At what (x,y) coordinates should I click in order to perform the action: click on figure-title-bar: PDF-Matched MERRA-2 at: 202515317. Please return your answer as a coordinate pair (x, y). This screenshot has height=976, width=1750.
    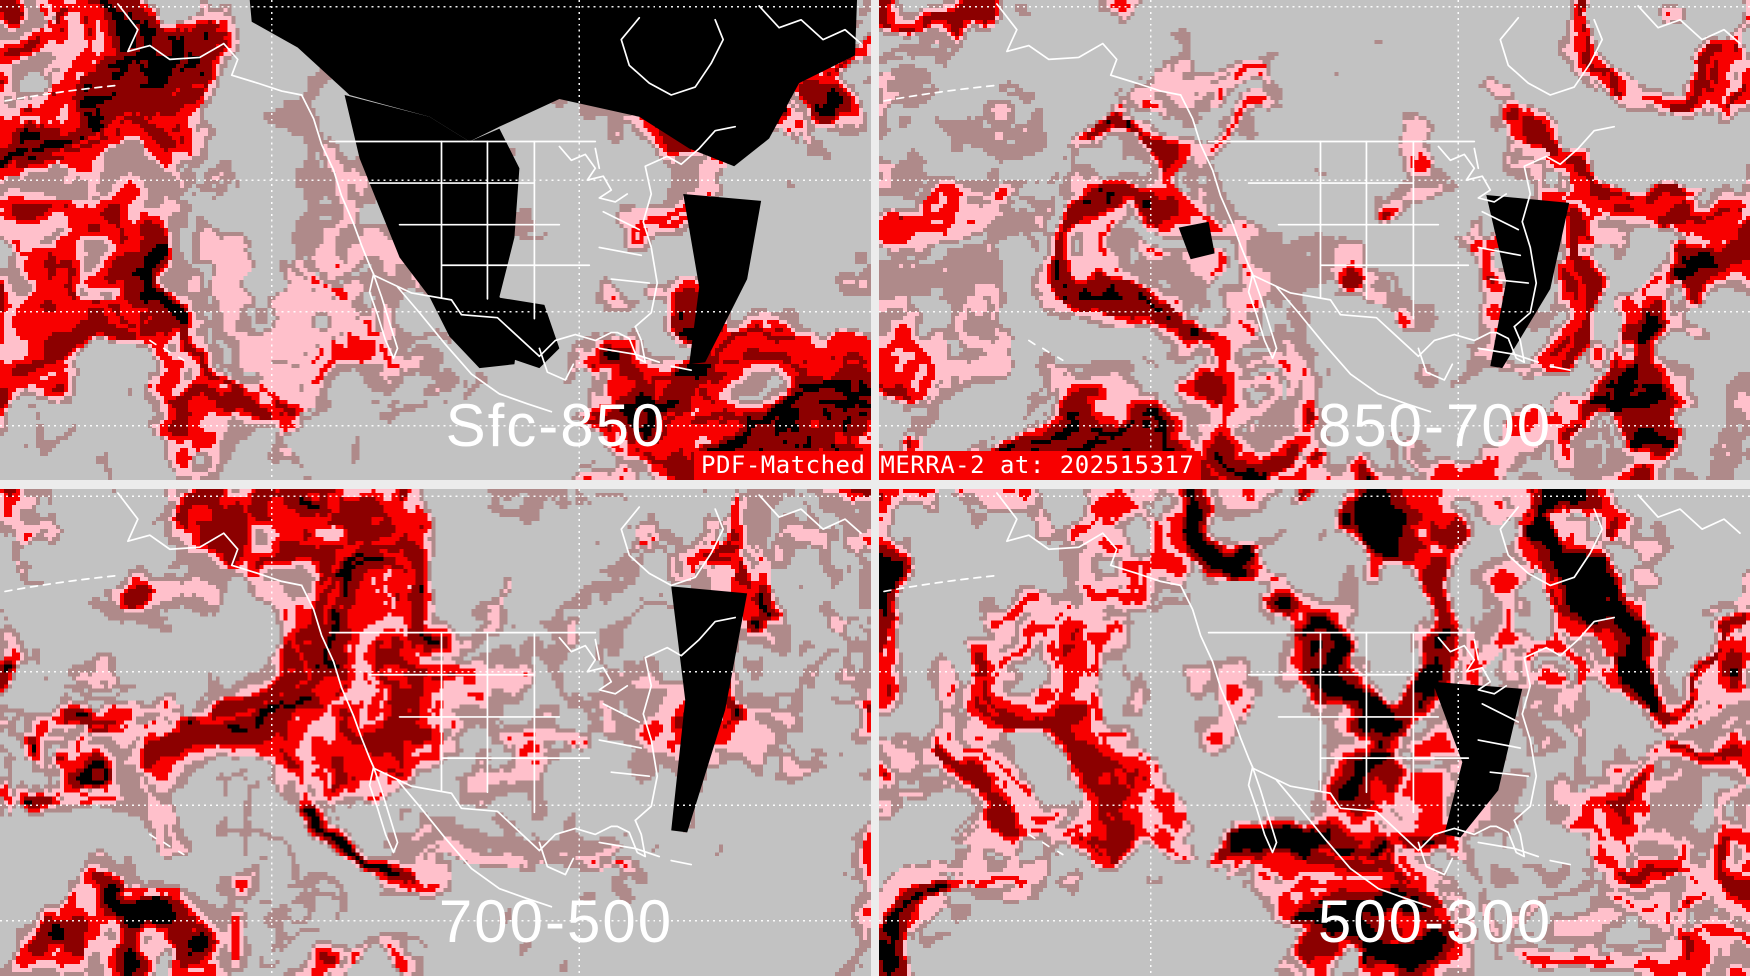
    Looking at the image, I should click on (948, 465).